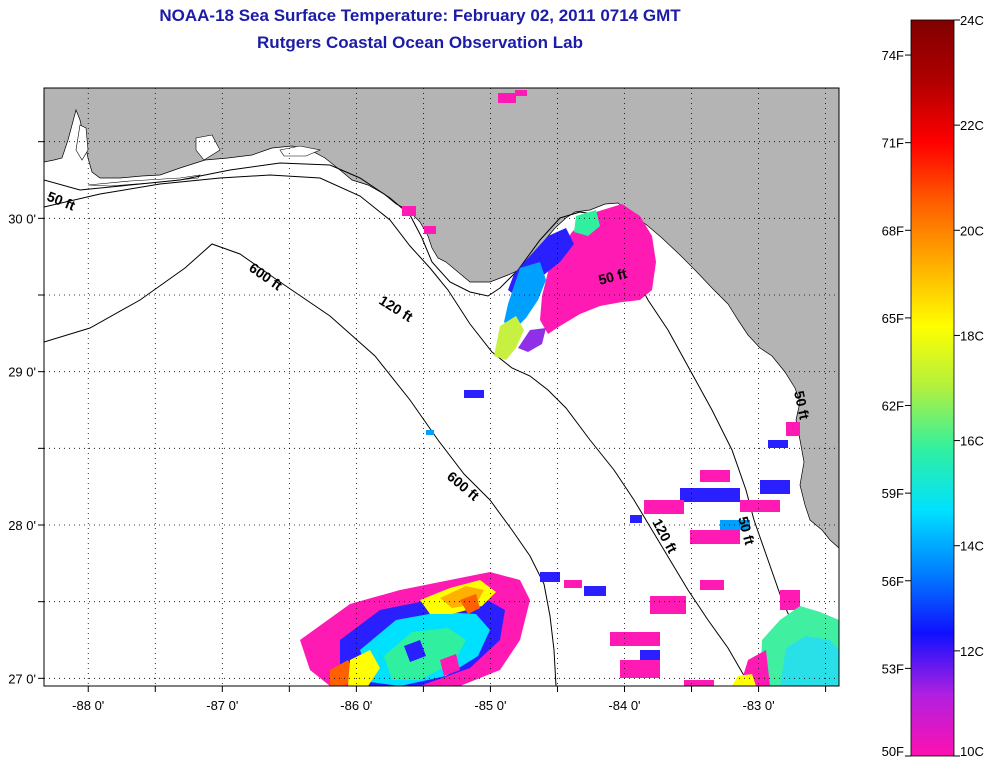 The width and height of the screenshot is (992, 770). What do you see at coordinates (893, 230) in the screenshot?
I see `colorbar-fahrenheit-label: 68F` at bounding box center [893, 230].